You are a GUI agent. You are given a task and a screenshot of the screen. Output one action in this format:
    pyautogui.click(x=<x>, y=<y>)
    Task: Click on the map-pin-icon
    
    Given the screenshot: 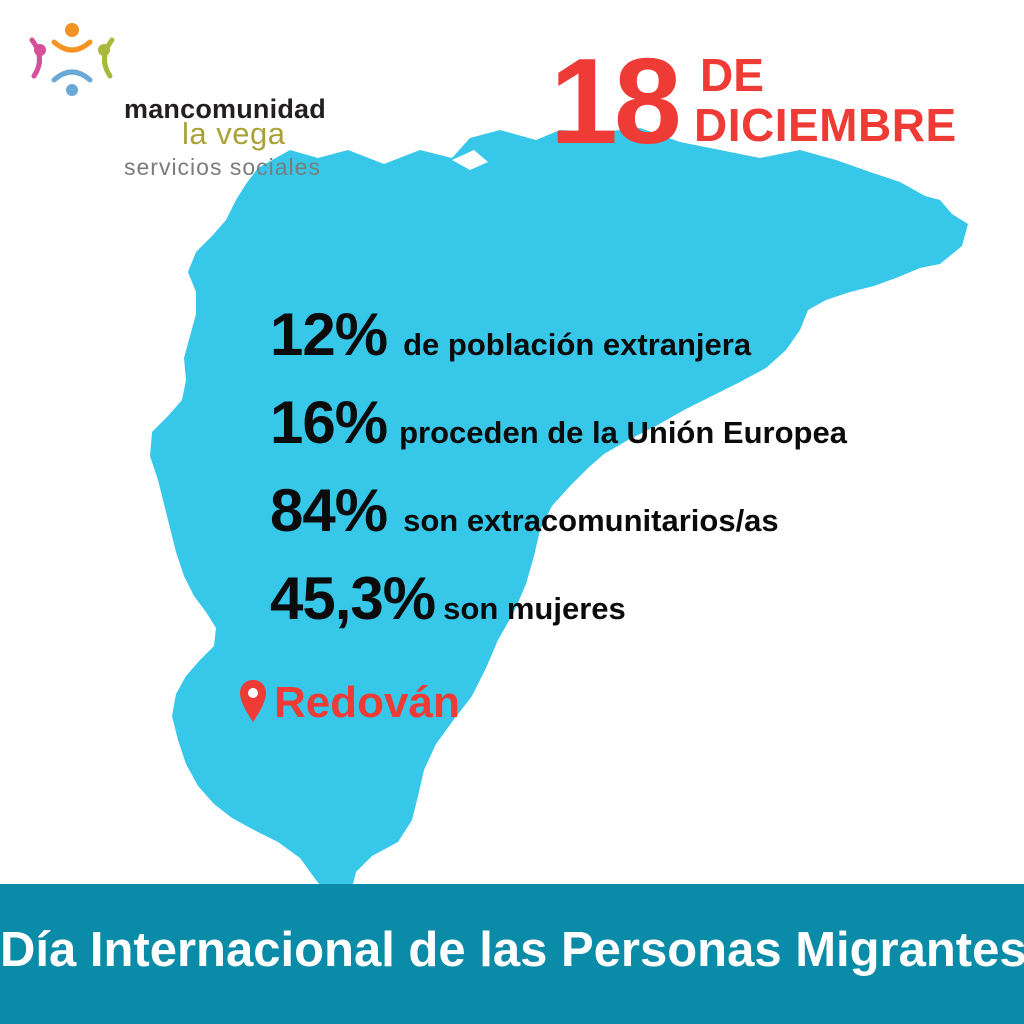 What is the action you would take?
    pyautogui.click(x=253, y=701)
    